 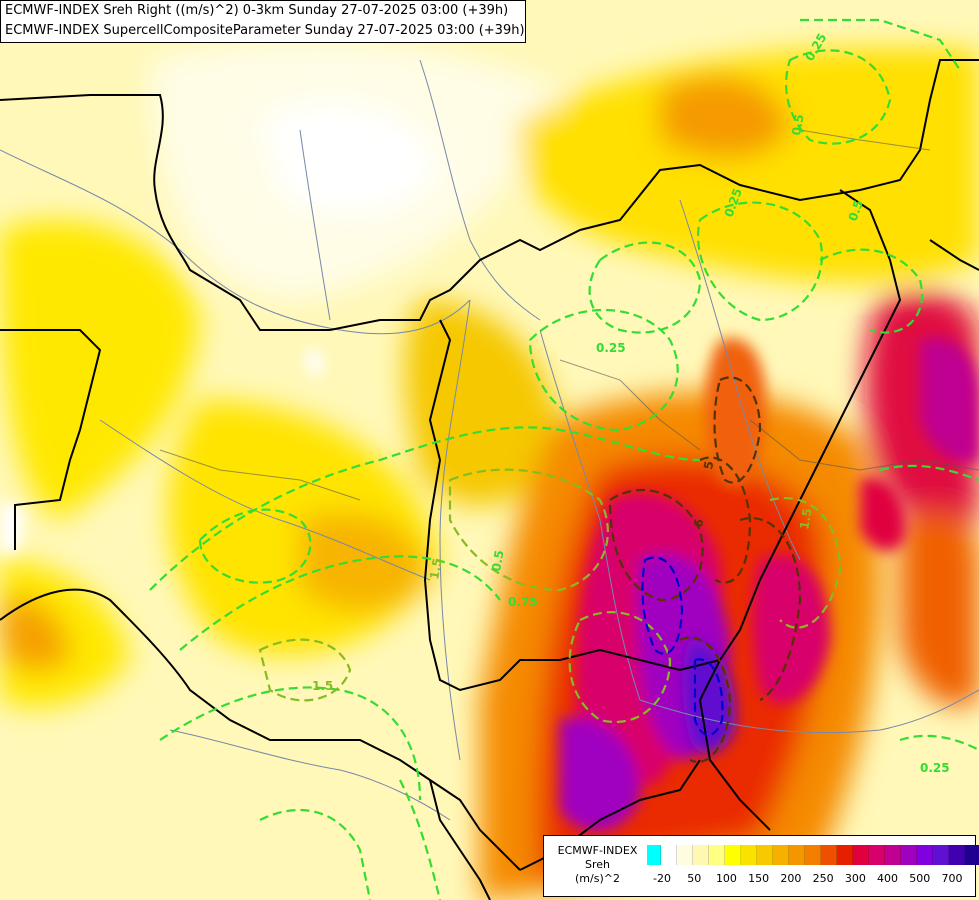 I want to click on legend-tick: 100, so click(x=726, y=878).